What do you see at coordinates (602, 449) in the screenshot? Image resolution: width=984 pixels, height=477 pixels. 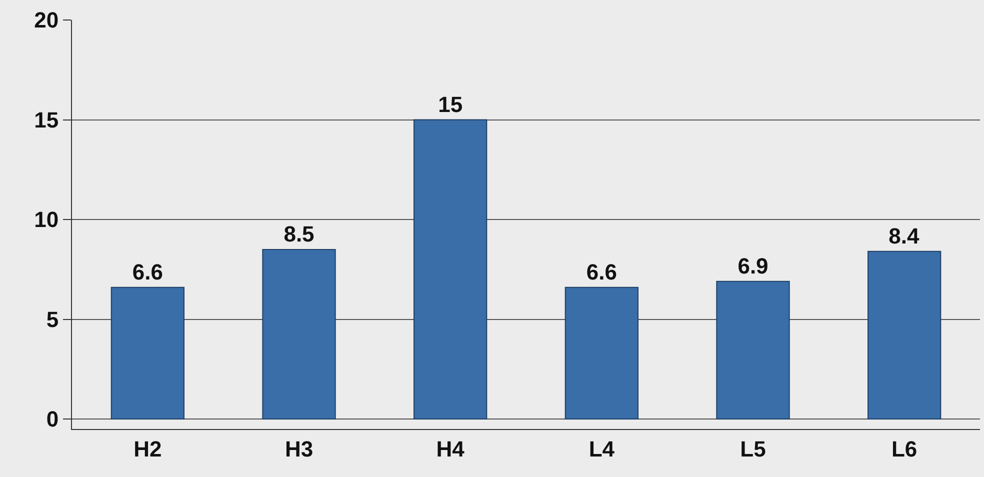 I see `x-tick-label: L4` at bounding box center [602, 449].